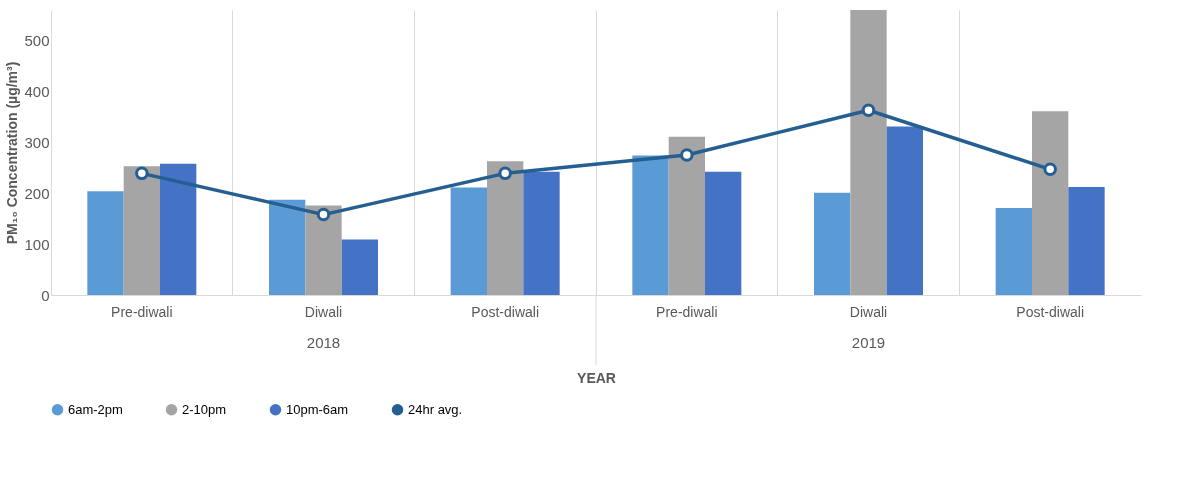 The image size is (1194, 488). What do you see at coordinates (37, 41) in the screenshot?
I see `y-tick-label: 500` at bounding box center [37, 41].